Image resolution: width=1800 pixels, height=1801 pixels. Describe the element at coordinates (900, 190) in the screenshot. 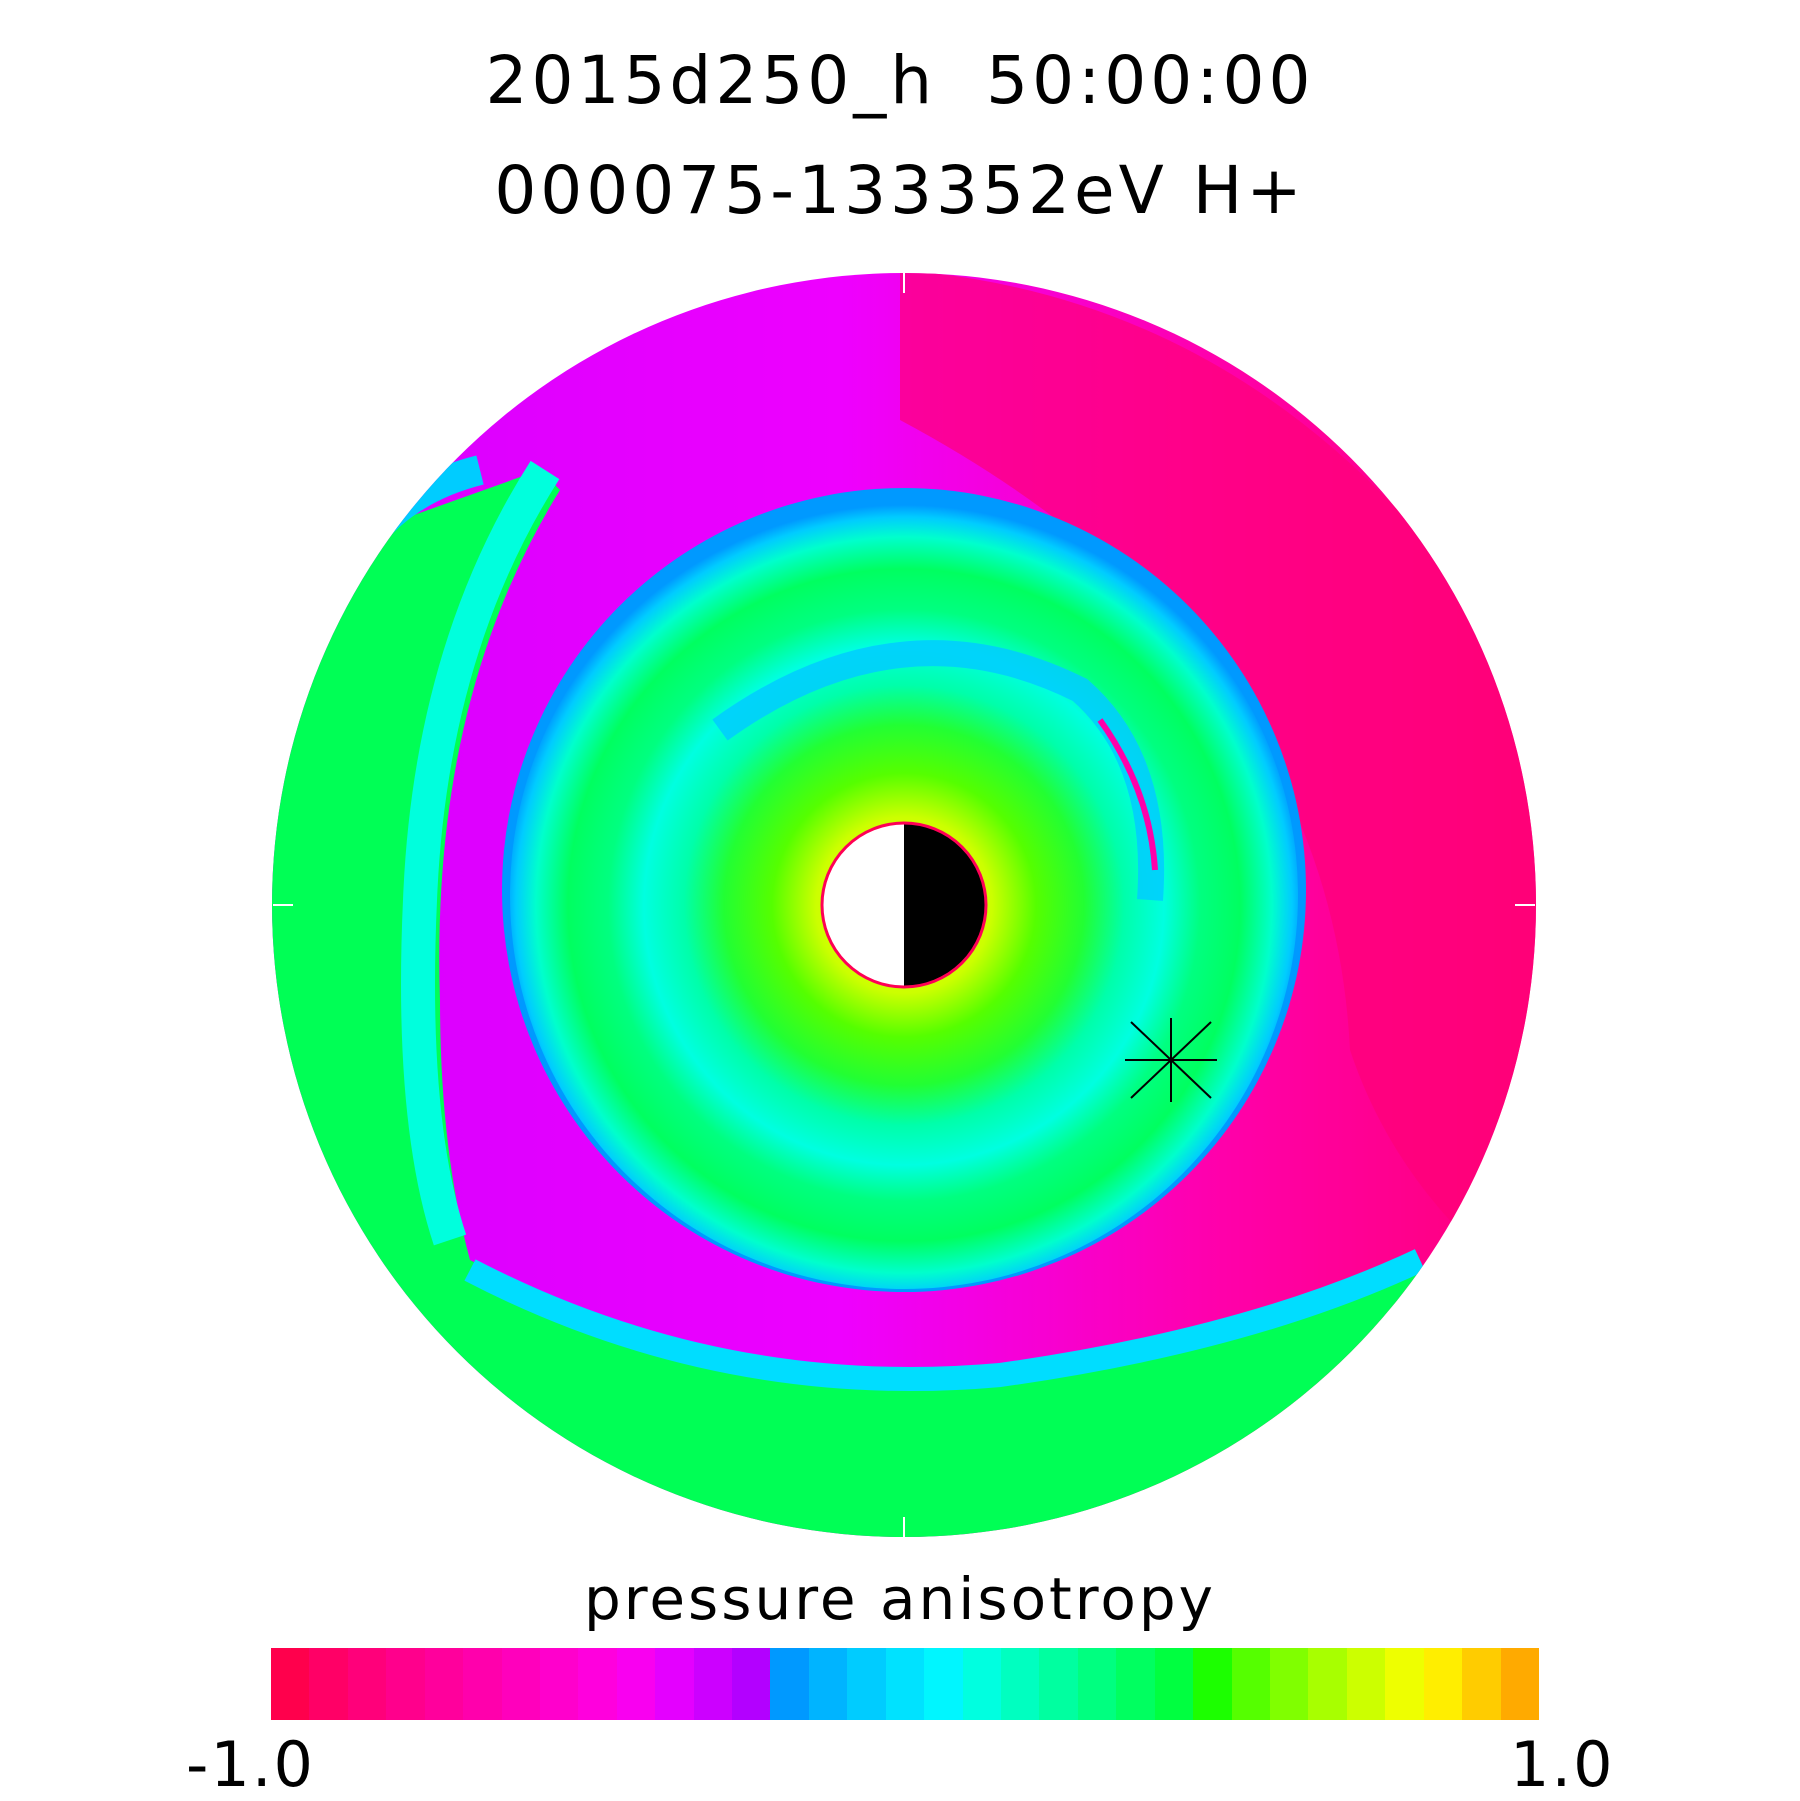

I see `chart-title-line2: 000075-133352eV H+` at that location.